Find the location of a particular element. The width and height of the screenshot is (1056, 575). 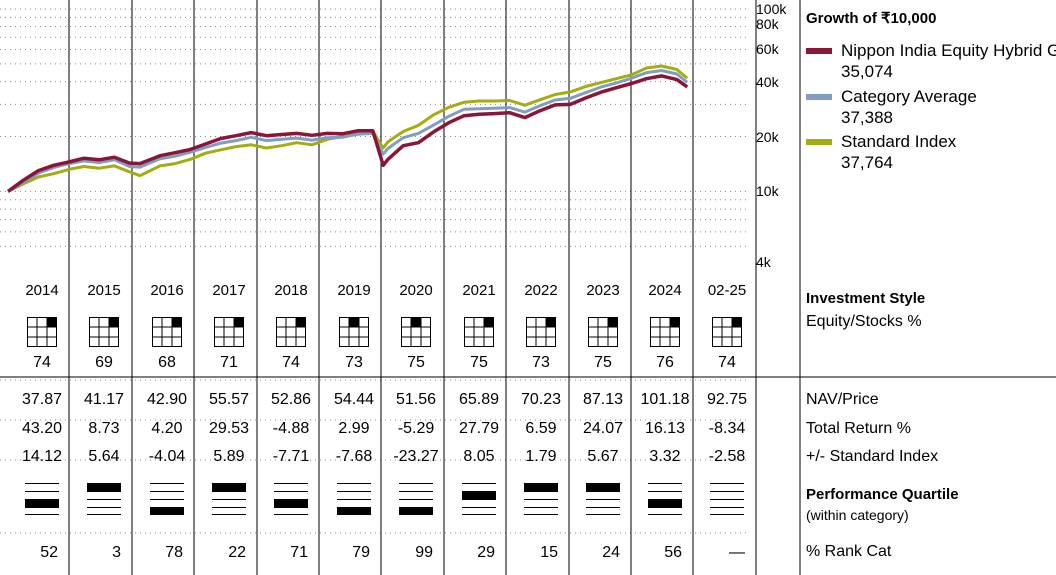

table-cell: -23.27 is located at coordinates (416, 456).